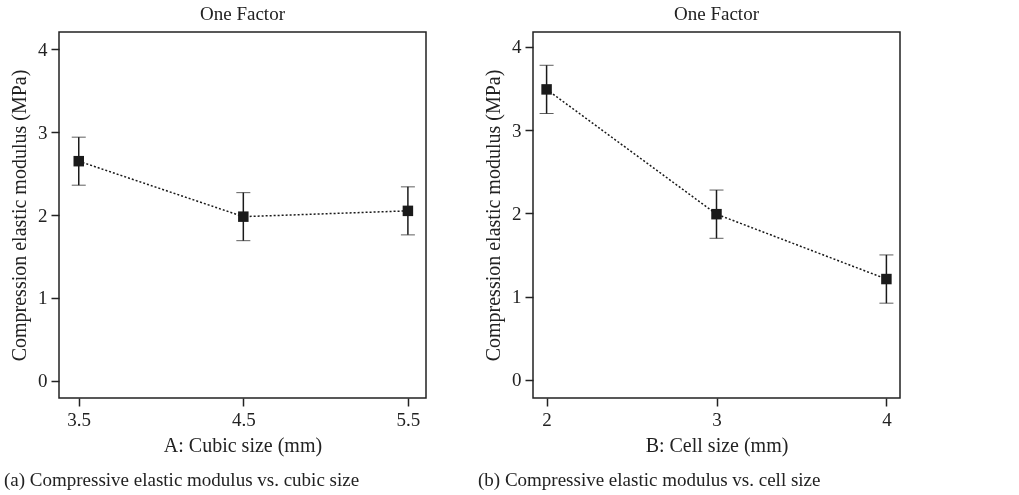  I want to click on text: (b) Compressive elastic modulus vs. cell size, so click(650, 480).